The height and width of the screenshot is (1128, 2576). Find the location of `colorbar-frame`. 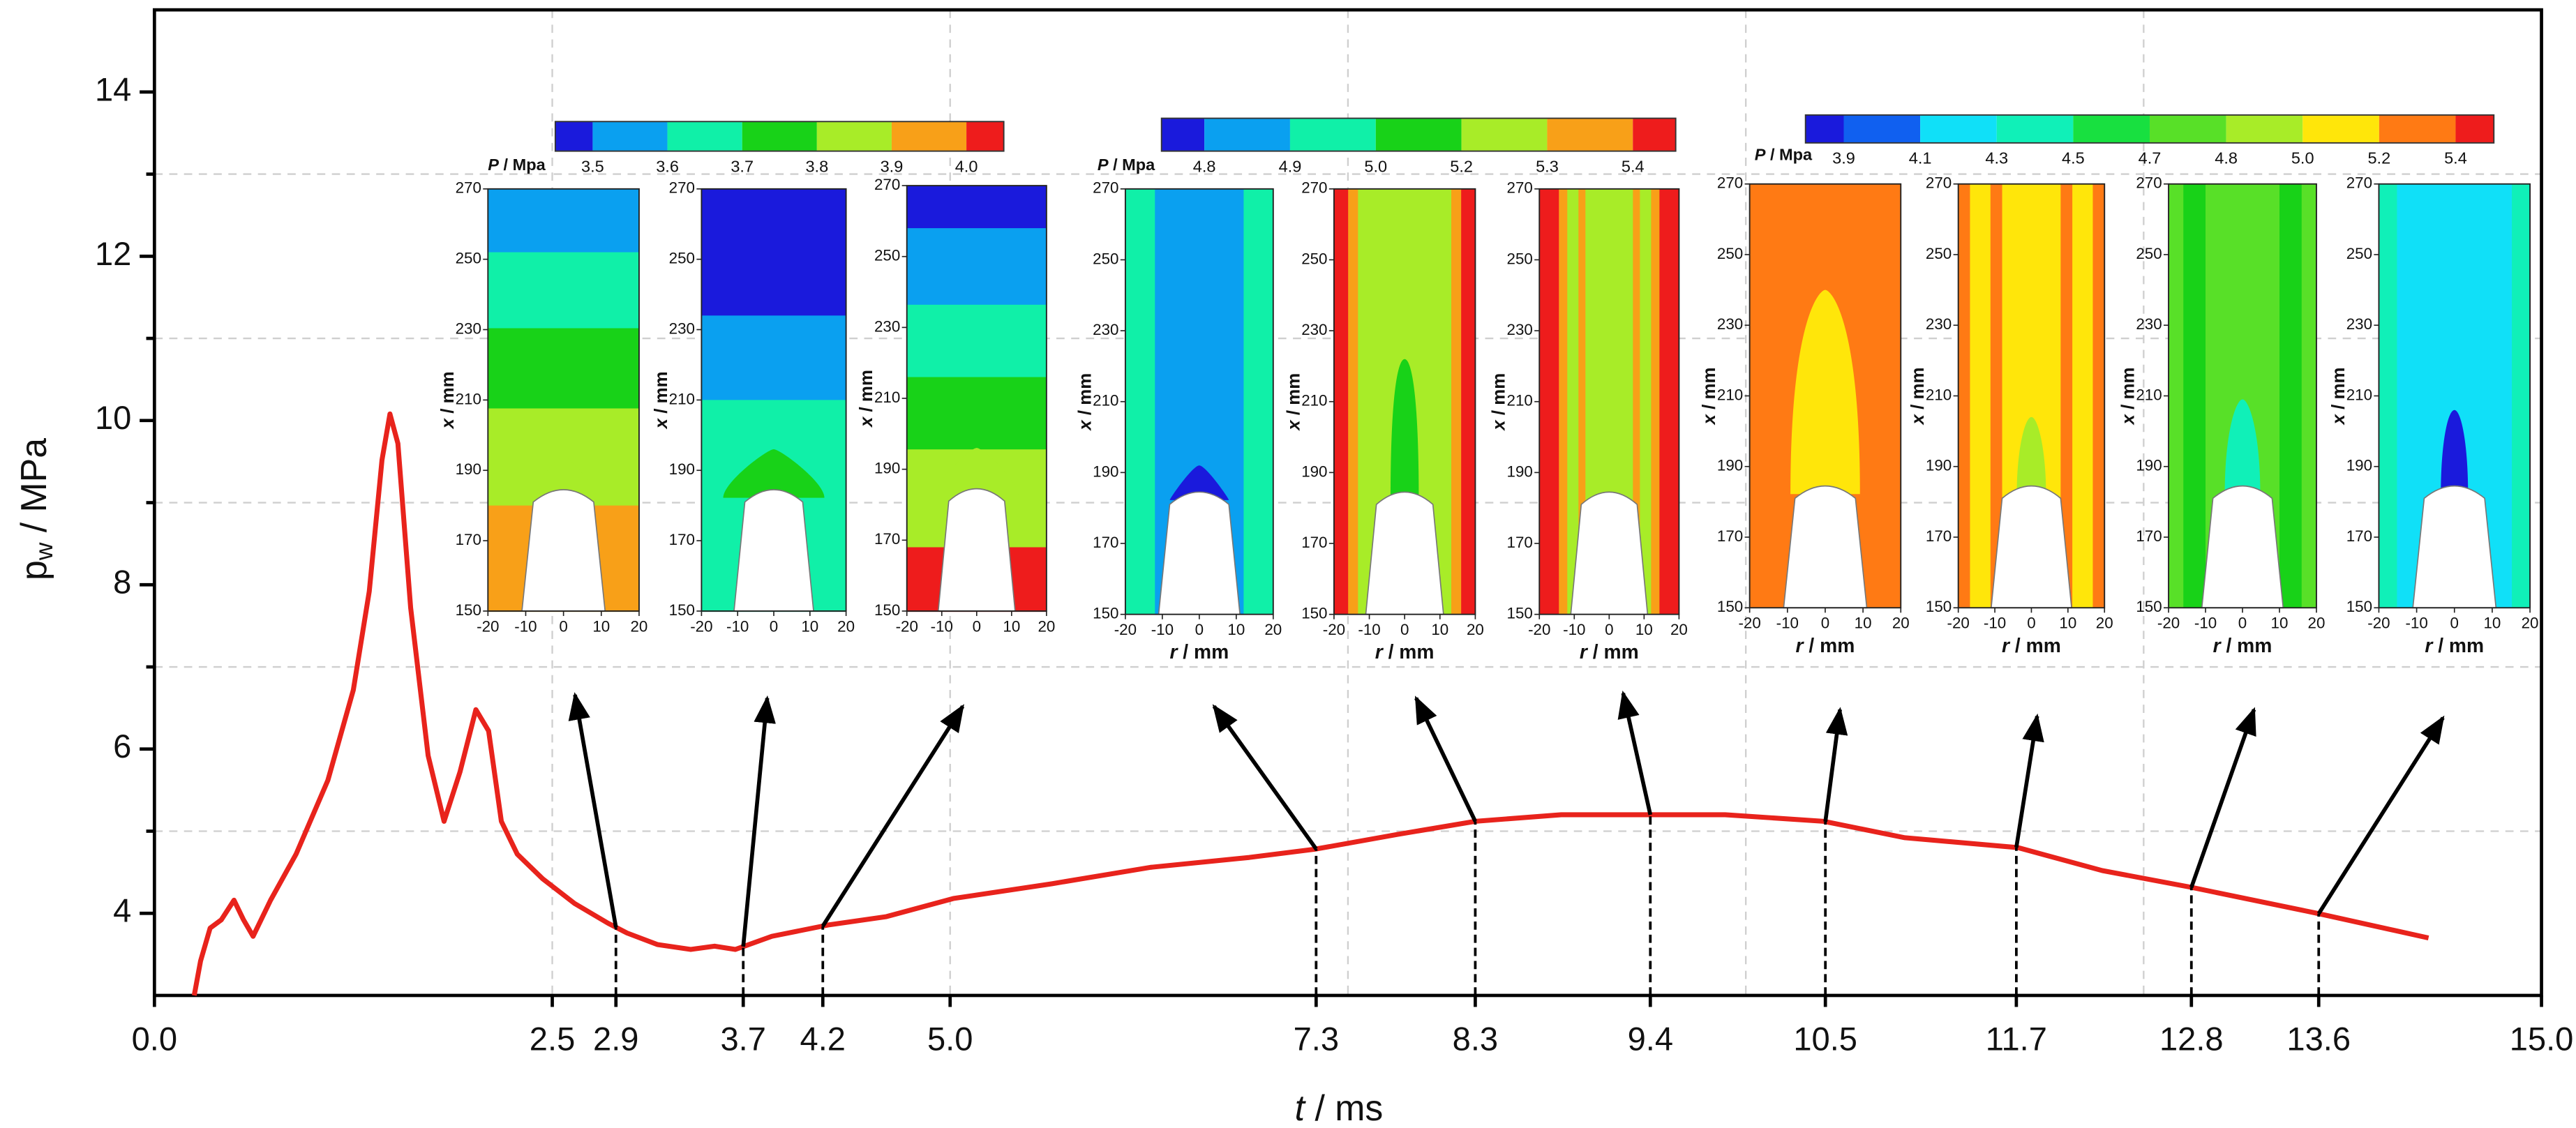

colorbar-frame is located at coordinates (1418, 134).